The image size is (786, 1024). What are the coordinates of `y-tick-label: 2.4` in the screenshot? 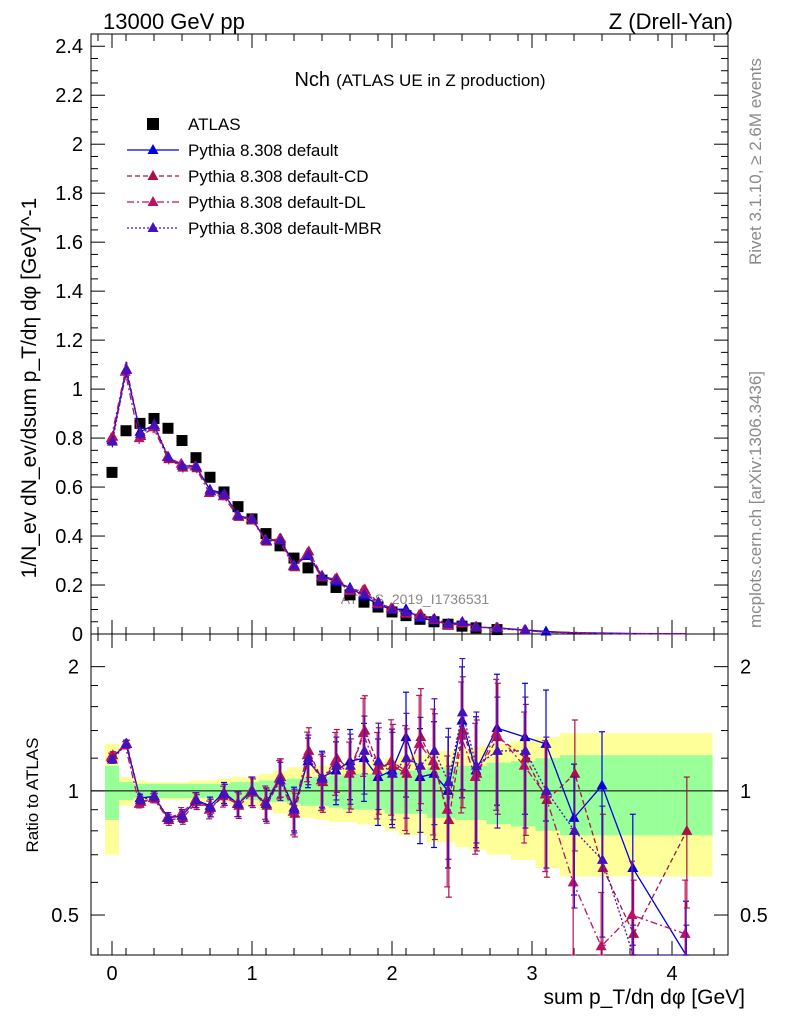 It's located at (69, 47).